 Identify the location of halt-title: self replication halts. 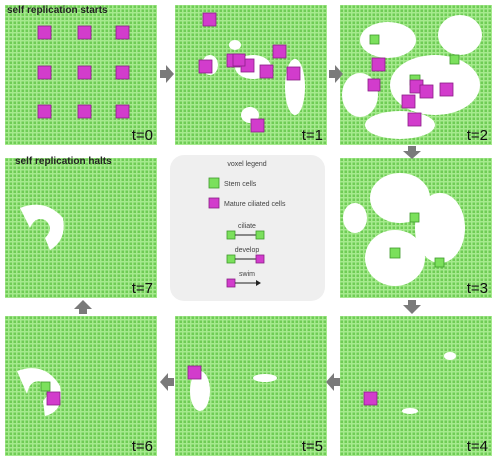
(63, 161).